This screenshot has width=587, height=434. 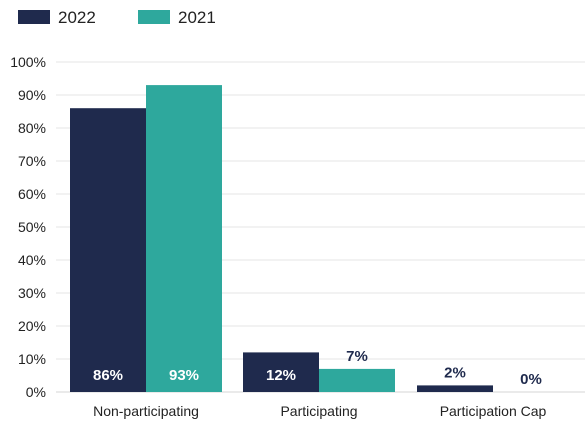 What do you see at coordinates (28, 62) in the screenshot?
I see `y-tick-label: 100%` at bounding box center [28, 62].